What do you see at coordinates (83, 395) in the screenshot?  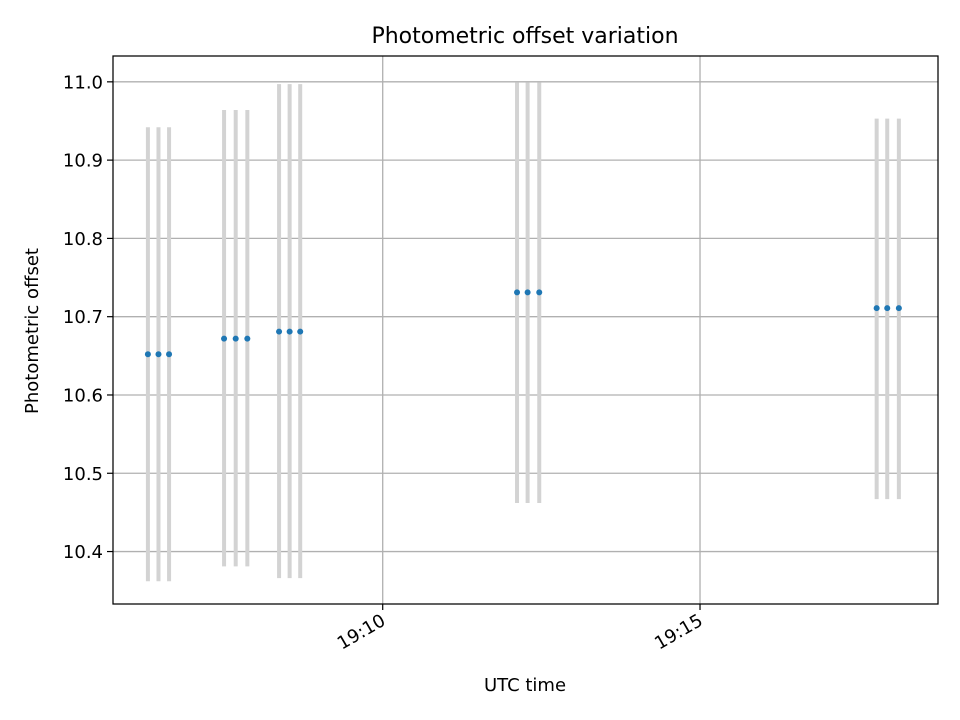 I see `y-tick-label: 10.6` at bounding box center [83, 395].